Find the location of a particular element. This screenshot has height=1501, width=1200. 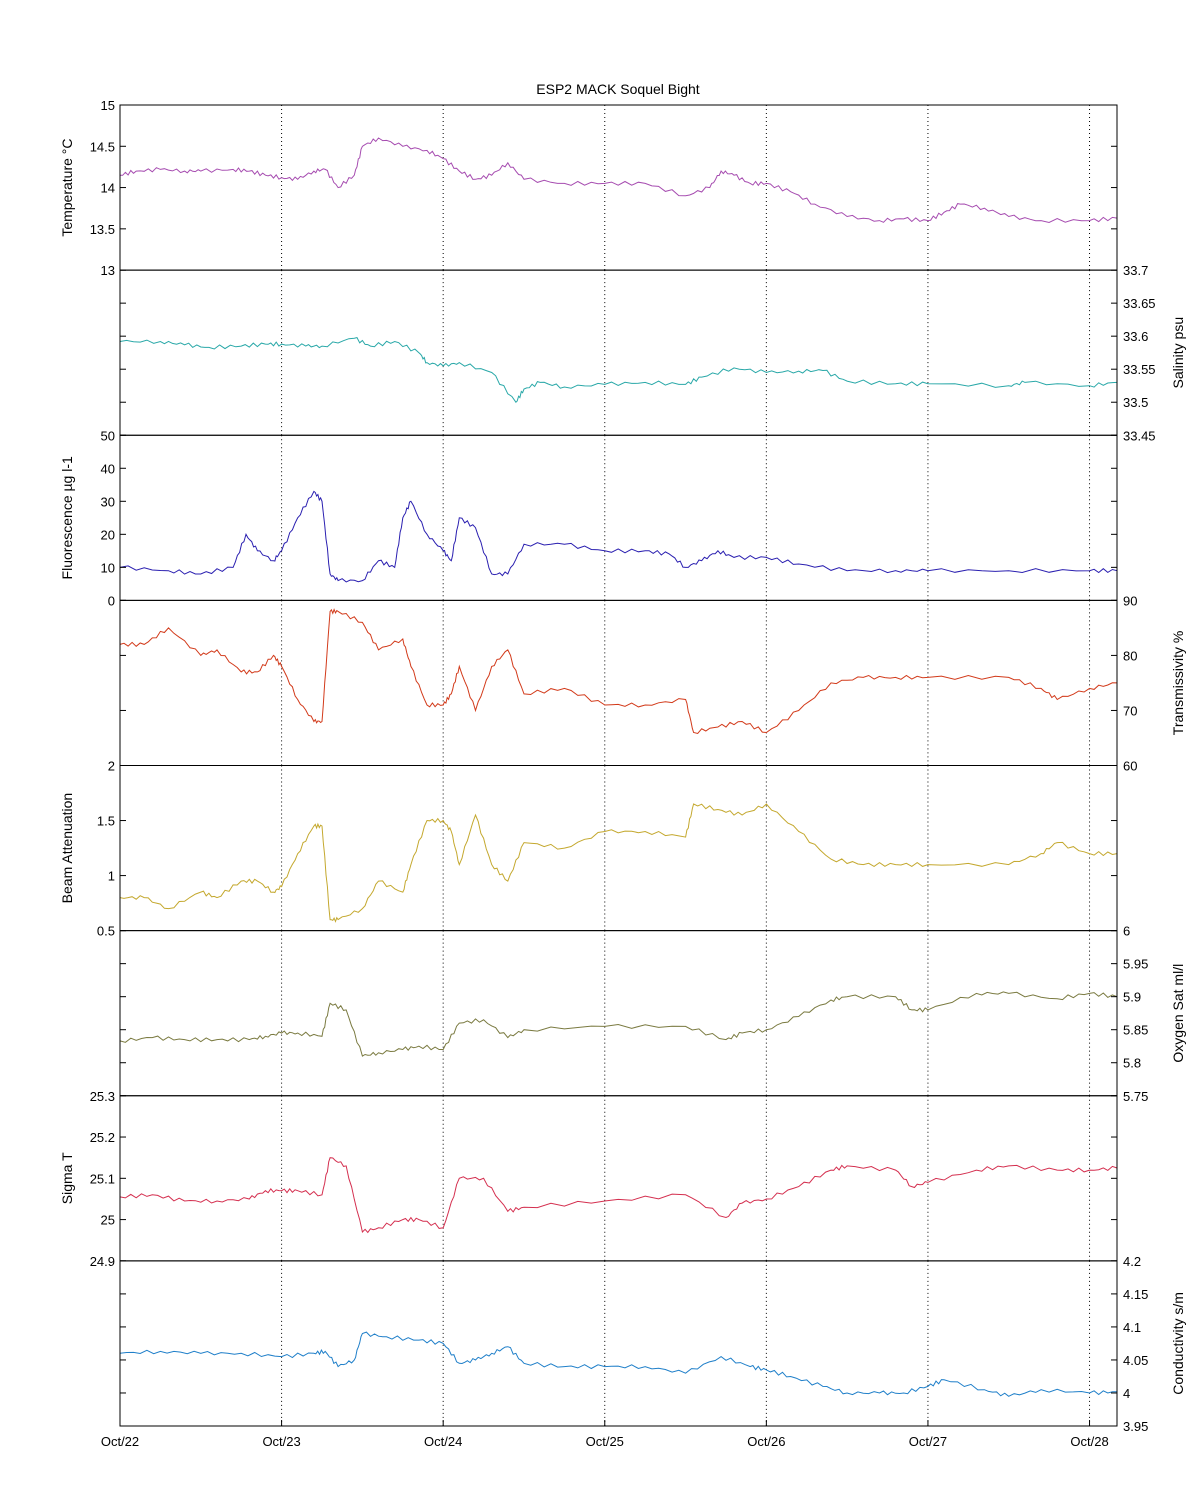

x-tick-label: Oct/24 is located at coordinates (443, 1441).